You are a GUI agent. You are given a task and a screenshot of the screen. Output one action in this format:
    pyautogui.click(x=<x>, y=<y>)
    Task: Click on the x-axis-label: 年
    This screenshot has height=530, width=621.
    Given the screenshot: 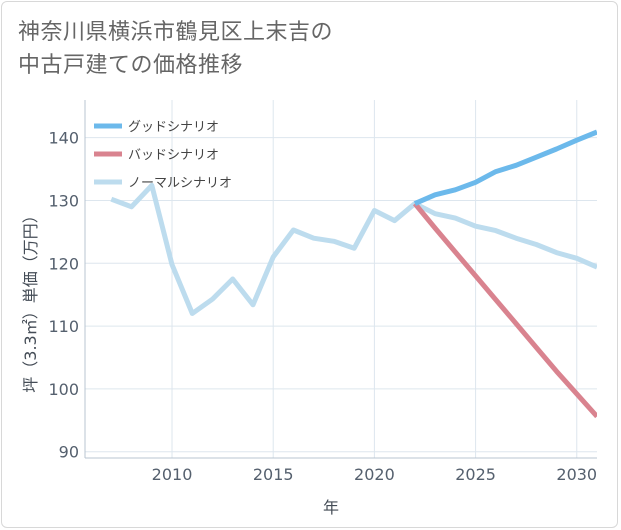 What is the action you would take?
    pyautogui.click(x=331, y=507)
    